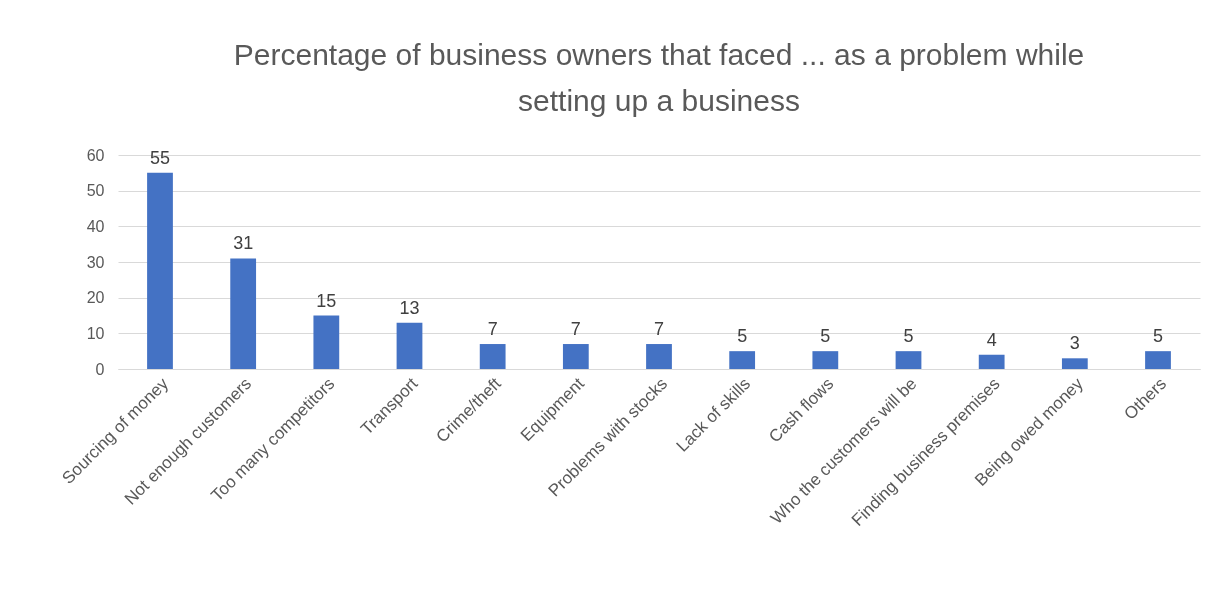 Image resolution: width=1219 pixels, height=598 pixels. I want to click on data-label: 55, so click(160, 157).